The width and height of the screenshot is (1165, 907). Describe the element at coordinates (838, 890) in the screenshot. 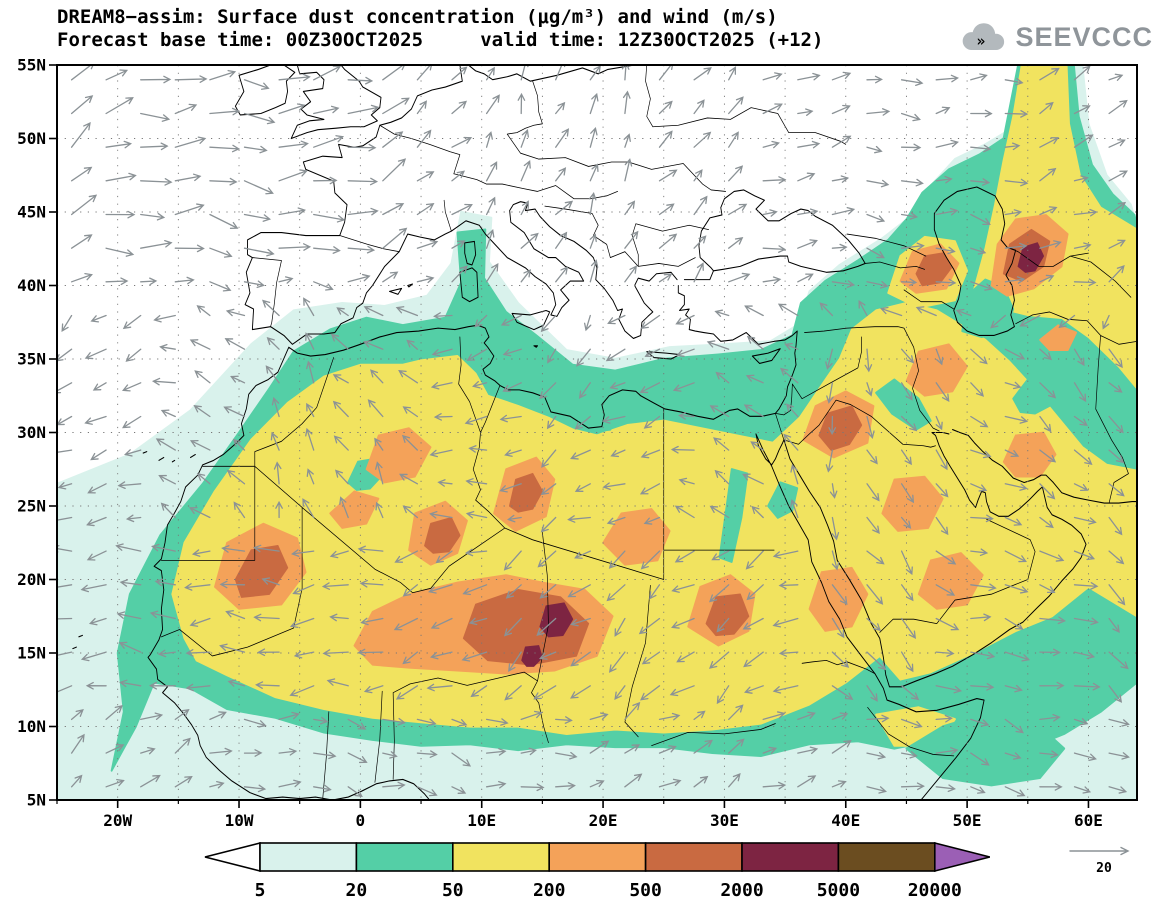

I see `colorbar-label: 5000` at that location.